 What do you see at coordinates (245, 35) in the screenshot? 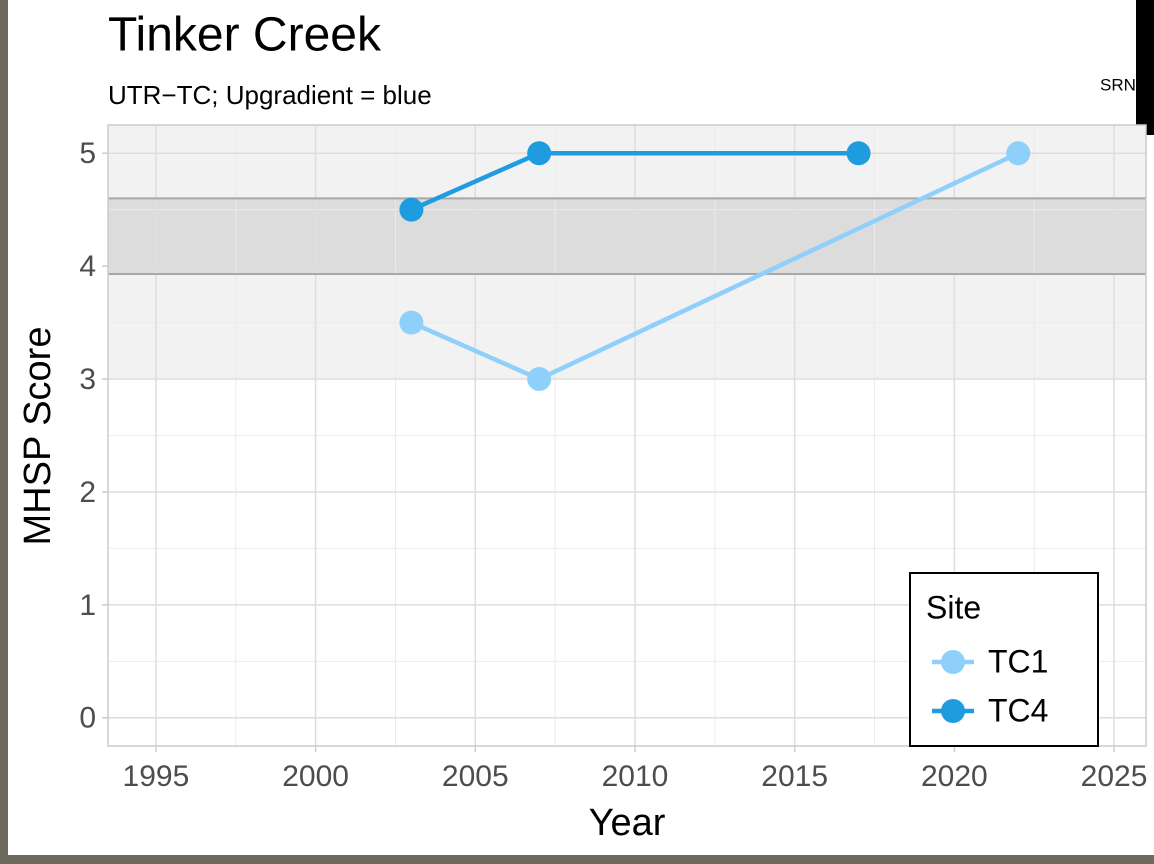
I see `chart-title: Tinker Creek` at bounding box center [245, 35].